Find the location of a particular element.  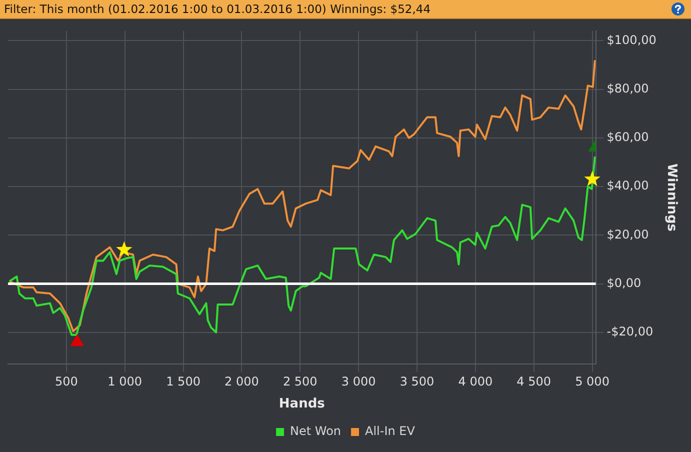

legend-label: All-In EV is located at coordinates (390, 431).